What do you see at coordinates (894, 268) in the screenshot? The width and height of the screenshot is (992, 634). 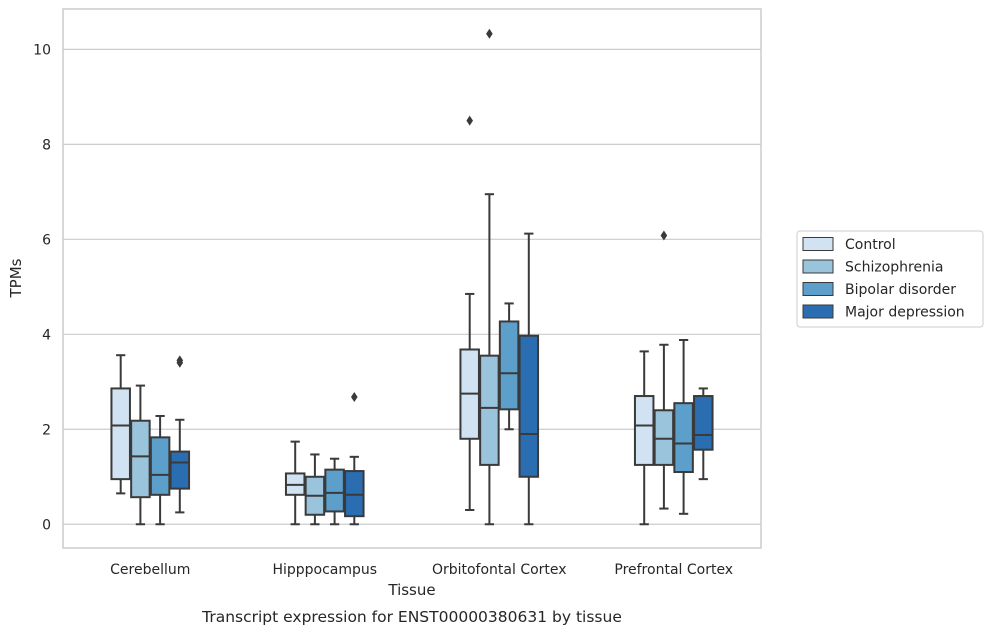 I see `legend-label: Schizophrenia` at bounding box center [894, 268].